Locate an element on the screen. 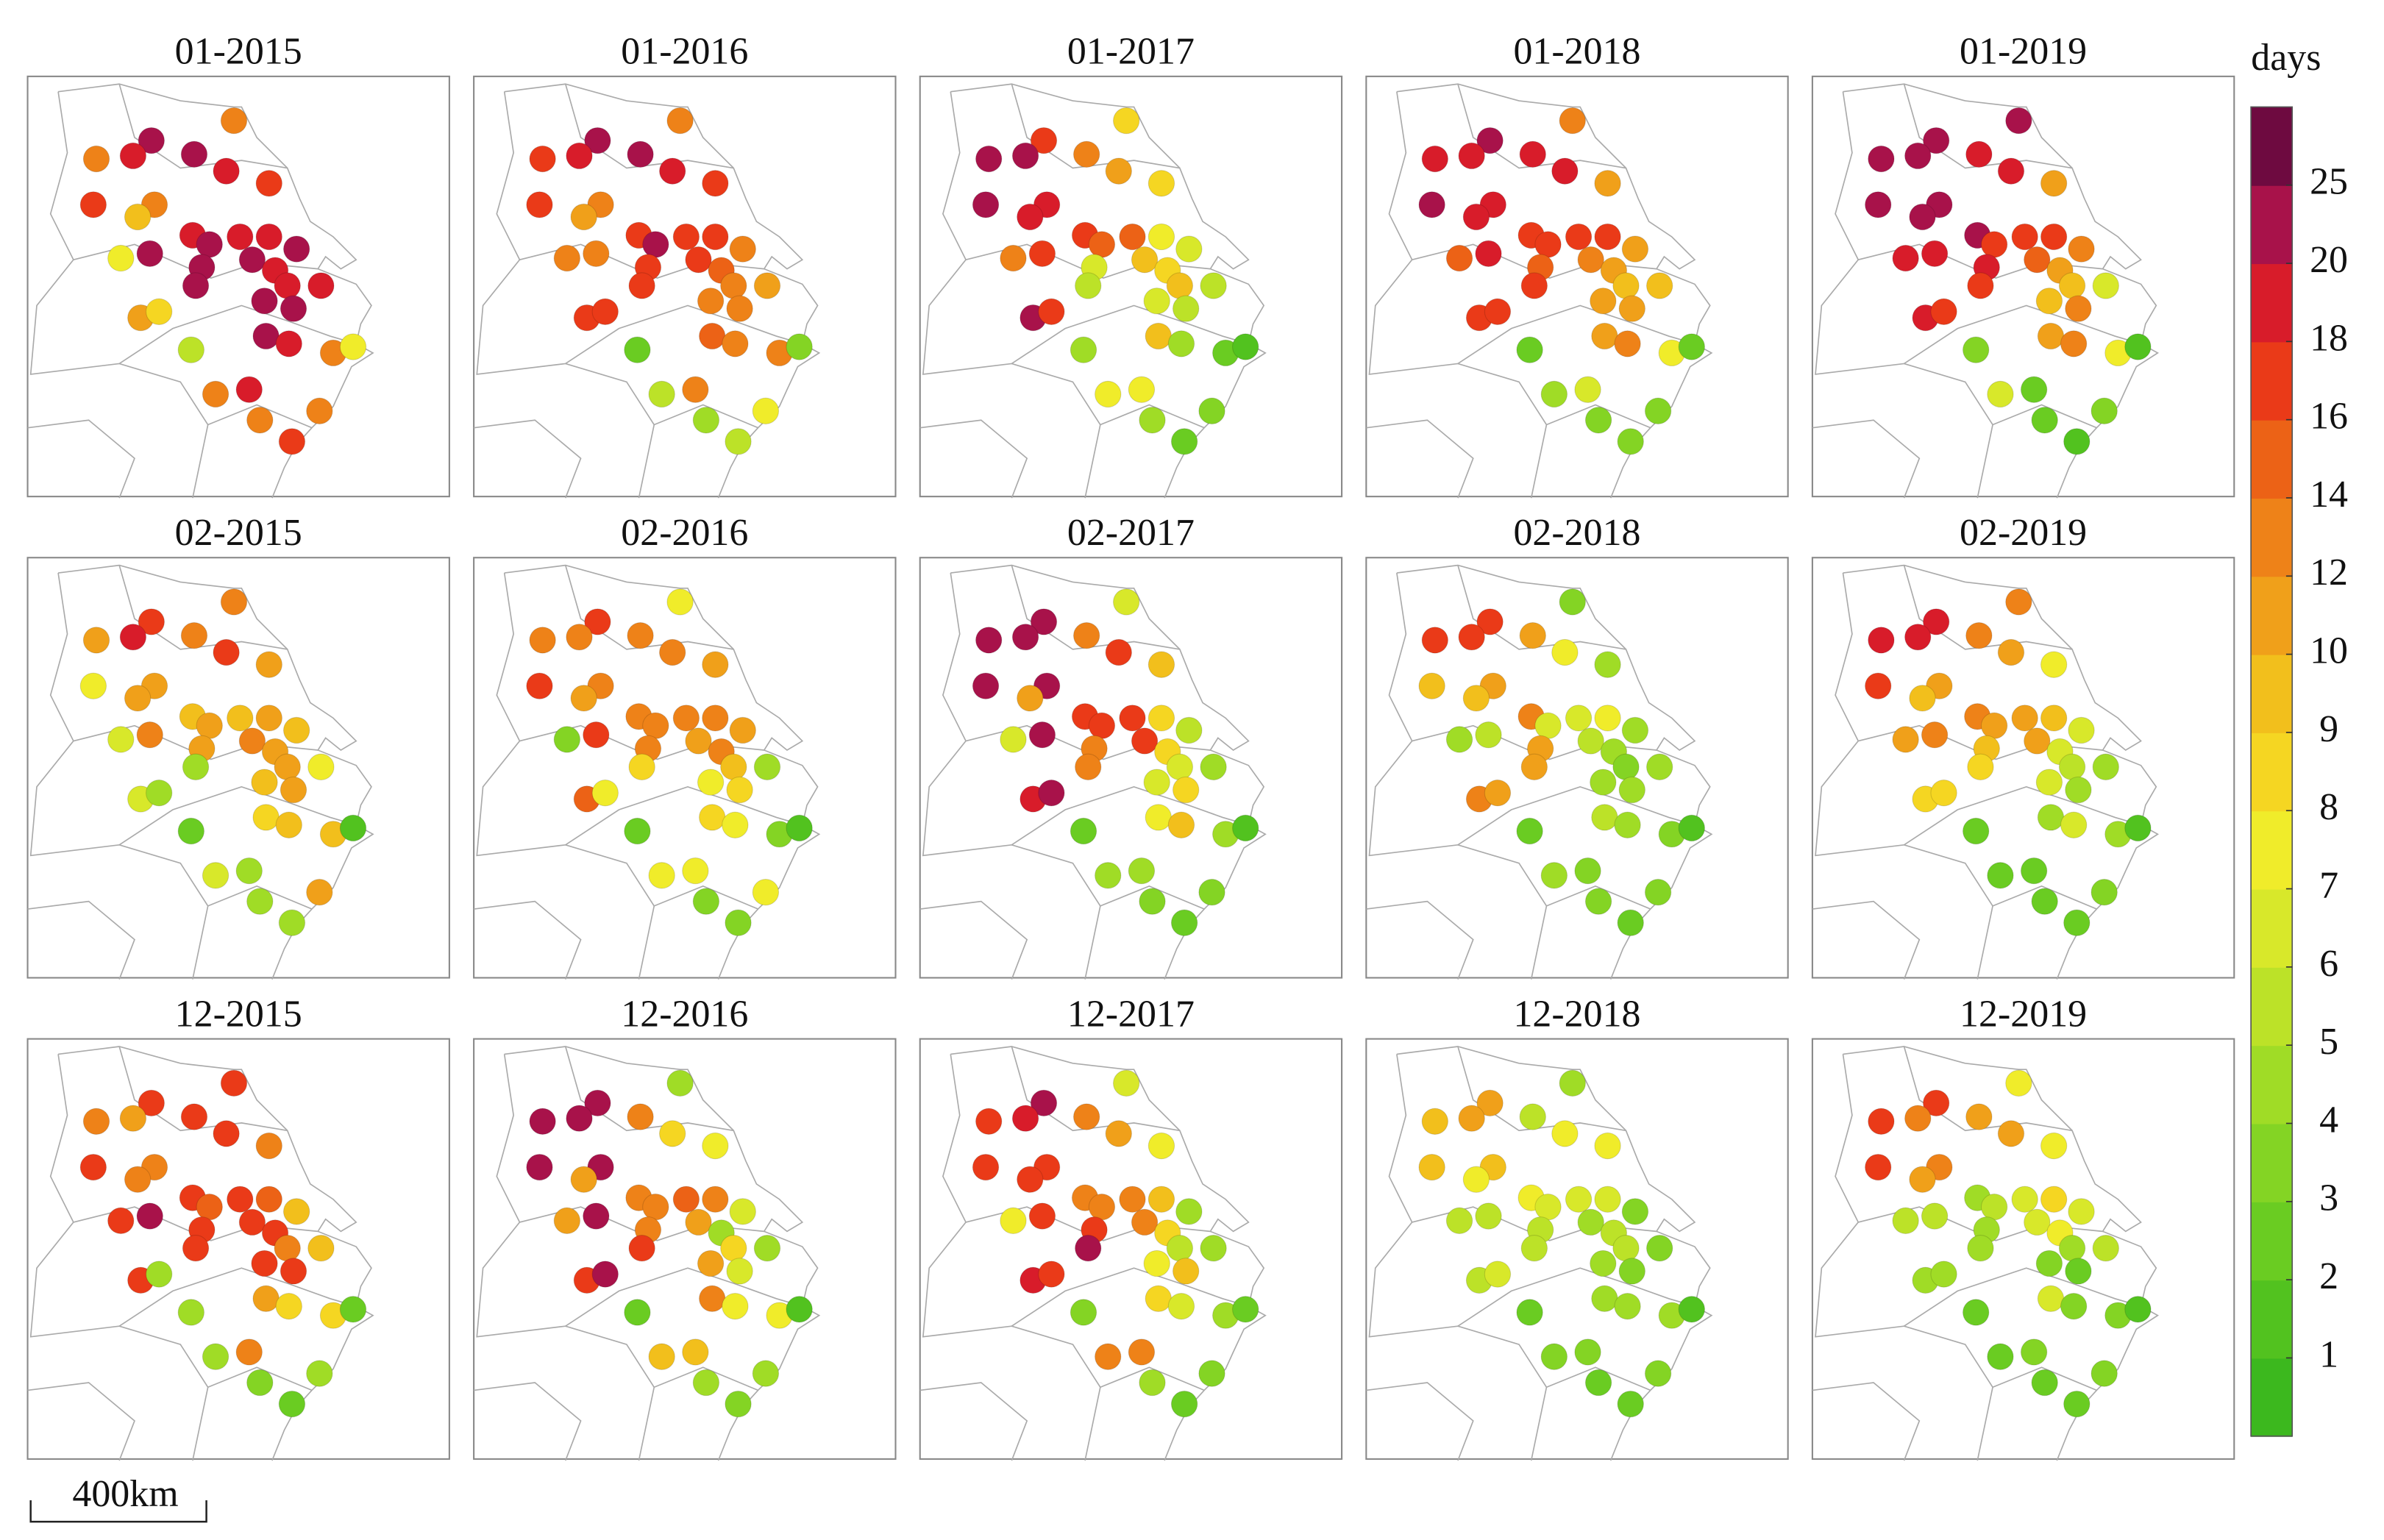  colorbar-tick-label: 6 is located at coordinates (2329, 964).